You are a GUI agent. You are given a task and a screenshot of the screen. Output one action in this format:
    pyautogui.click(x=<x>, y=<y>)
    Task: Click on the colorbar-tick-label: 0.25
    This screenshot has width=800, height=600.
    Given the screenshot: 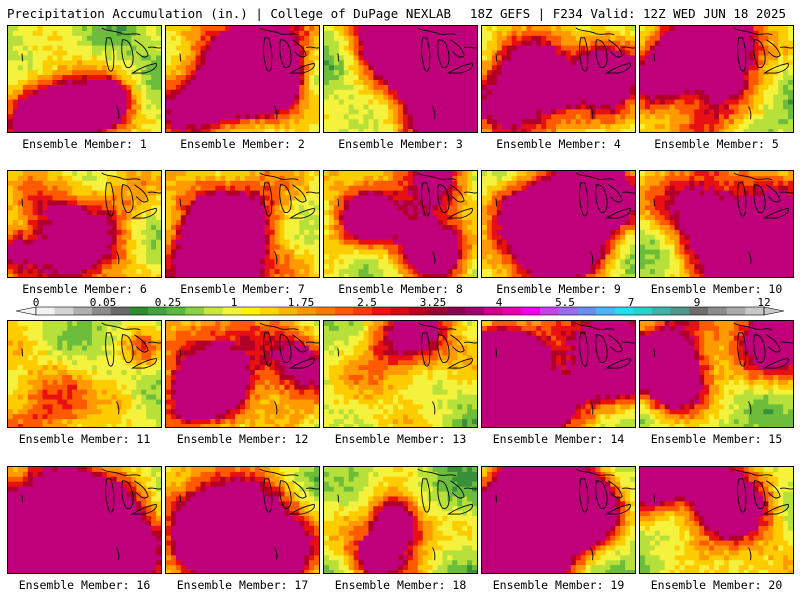 What is the action you would take?
    pyautogui.click(x=168, y=302)
    